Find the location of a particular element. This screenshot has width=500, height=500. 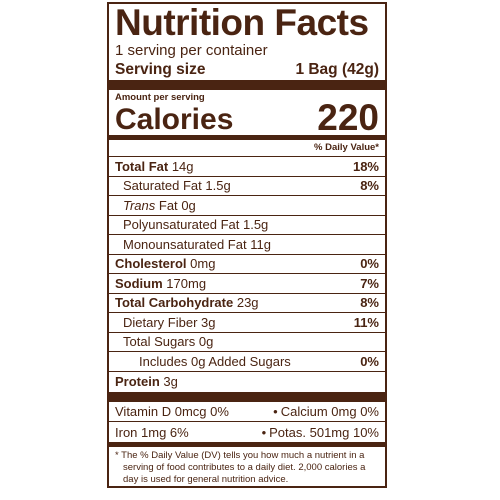

nutrient-amount: 0mg is located at coordinates (203, 264).